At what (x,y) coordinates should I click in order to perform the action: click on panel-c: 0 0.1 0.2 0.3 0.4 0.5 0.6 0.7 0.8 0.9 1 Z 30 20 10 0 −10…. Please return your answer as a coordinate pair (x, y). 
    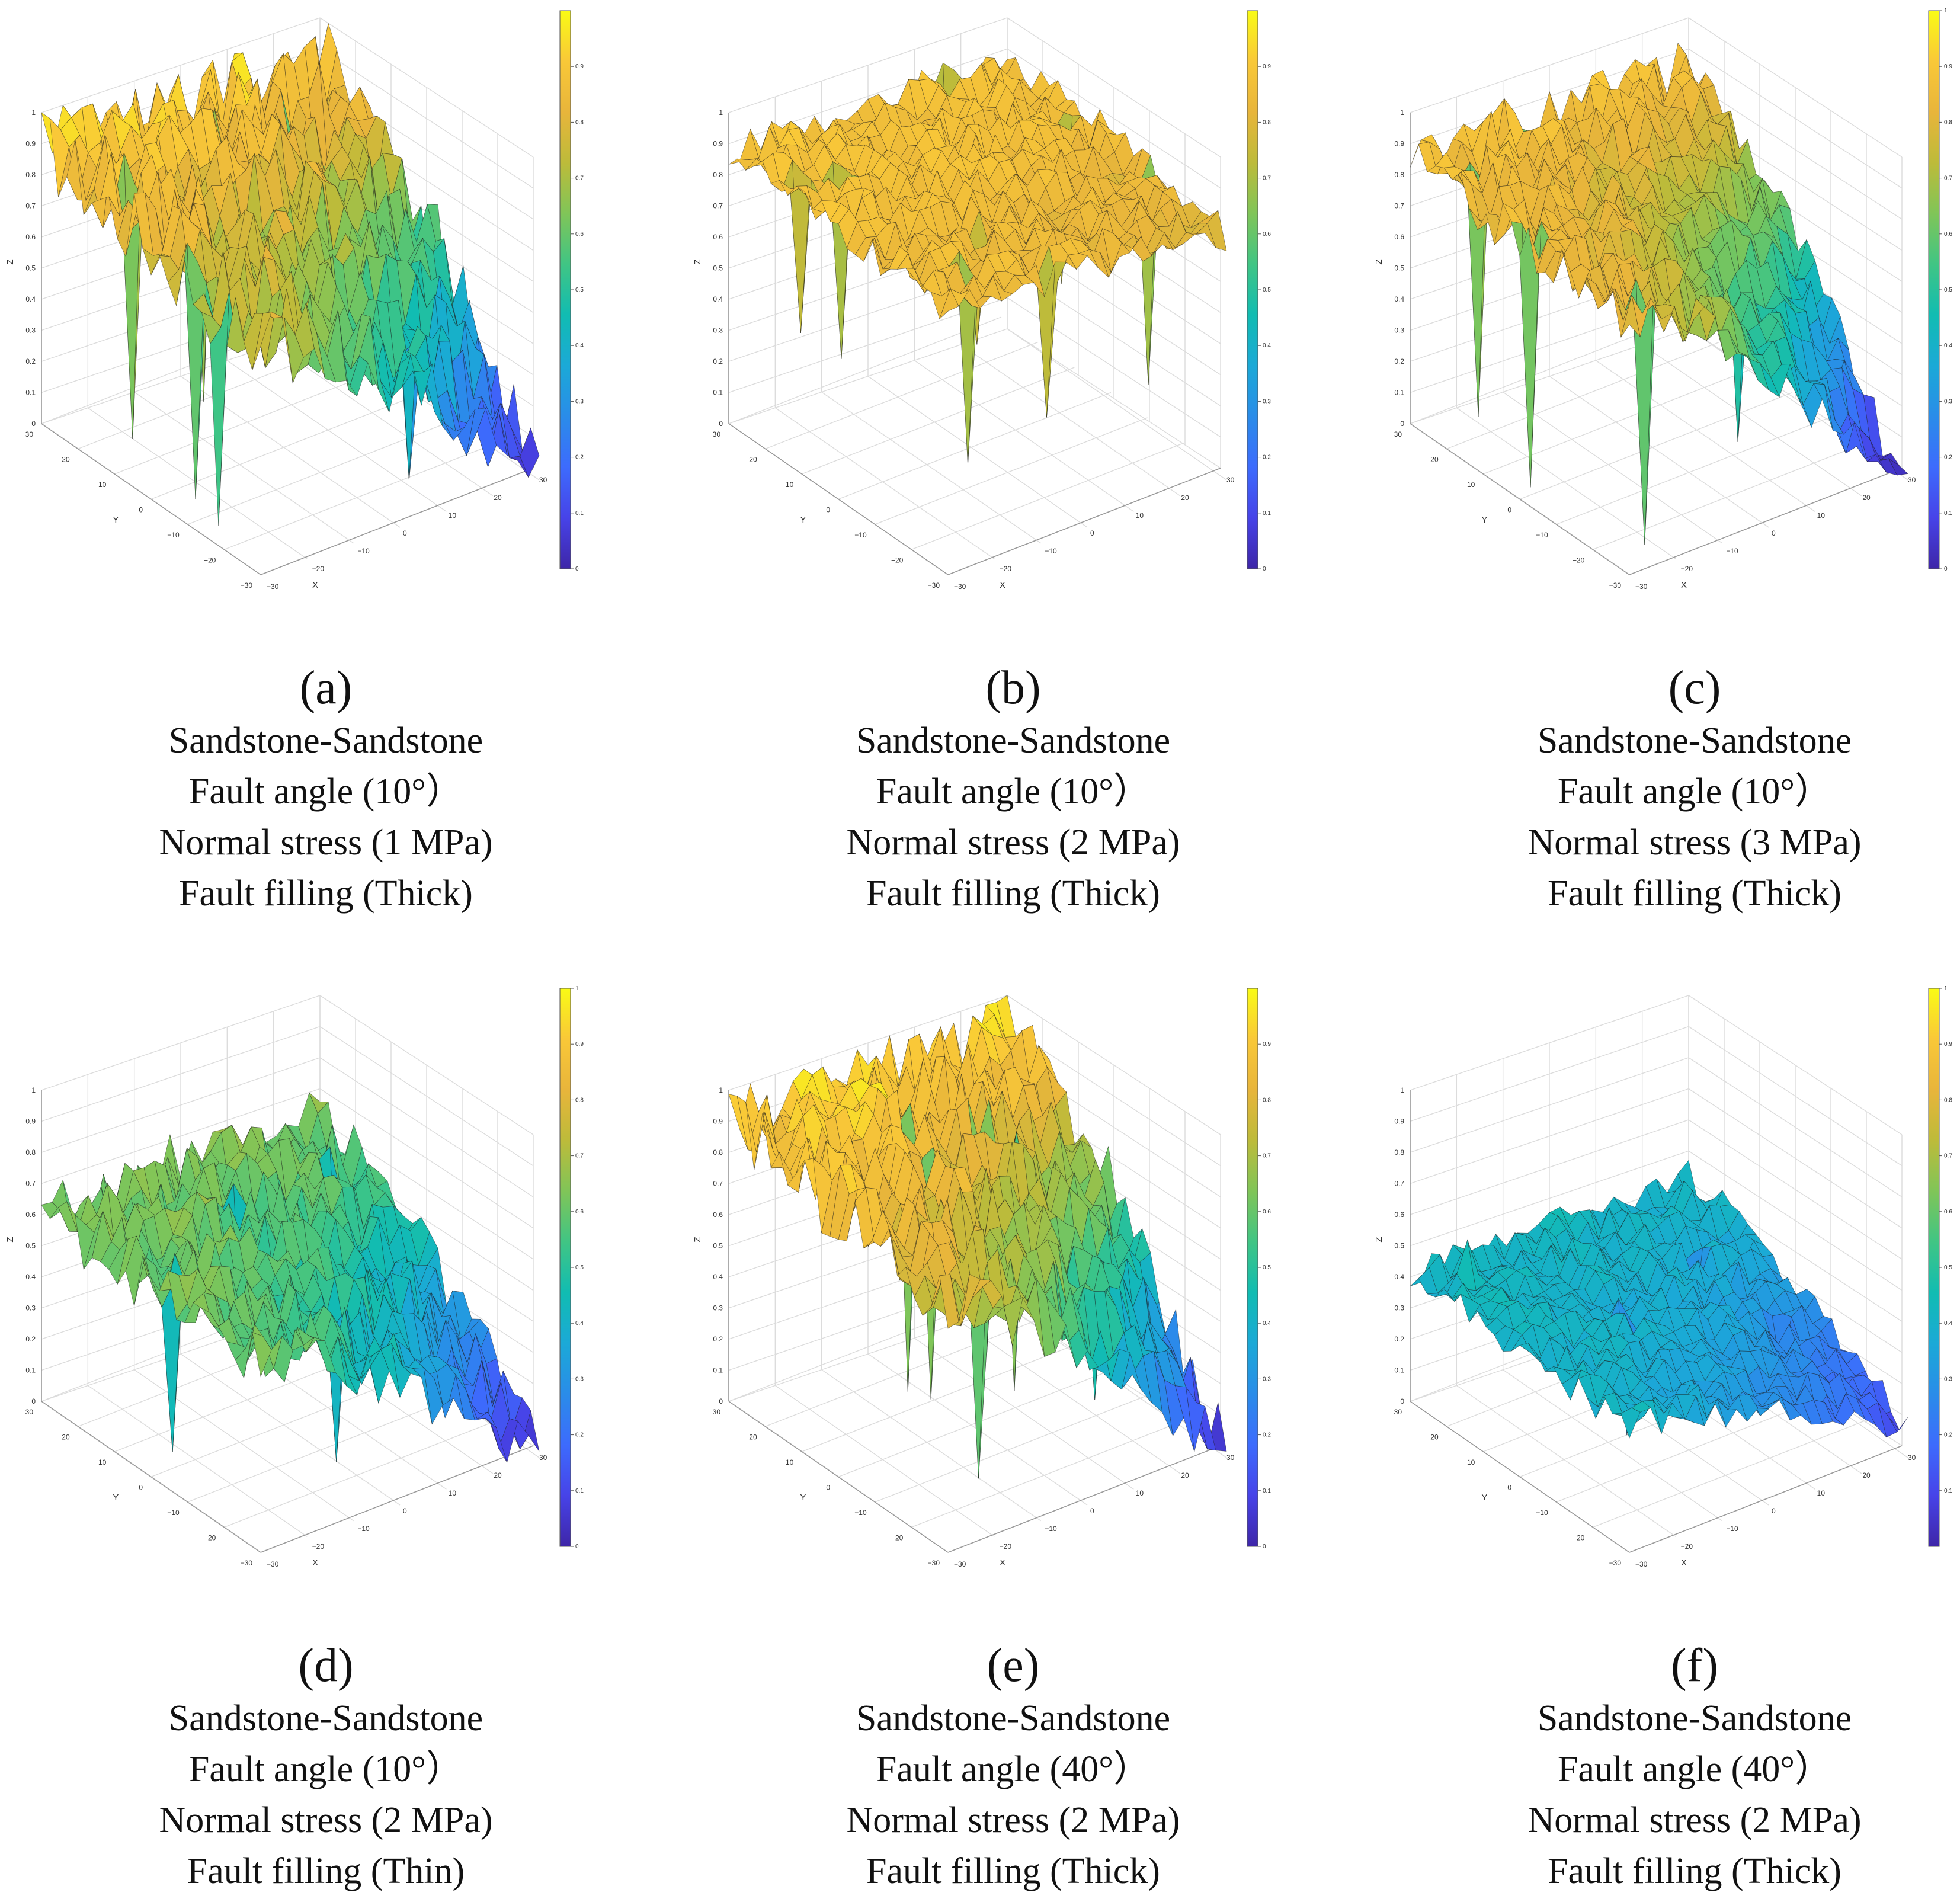
    Looking at the image, I should click on (1664, 462).